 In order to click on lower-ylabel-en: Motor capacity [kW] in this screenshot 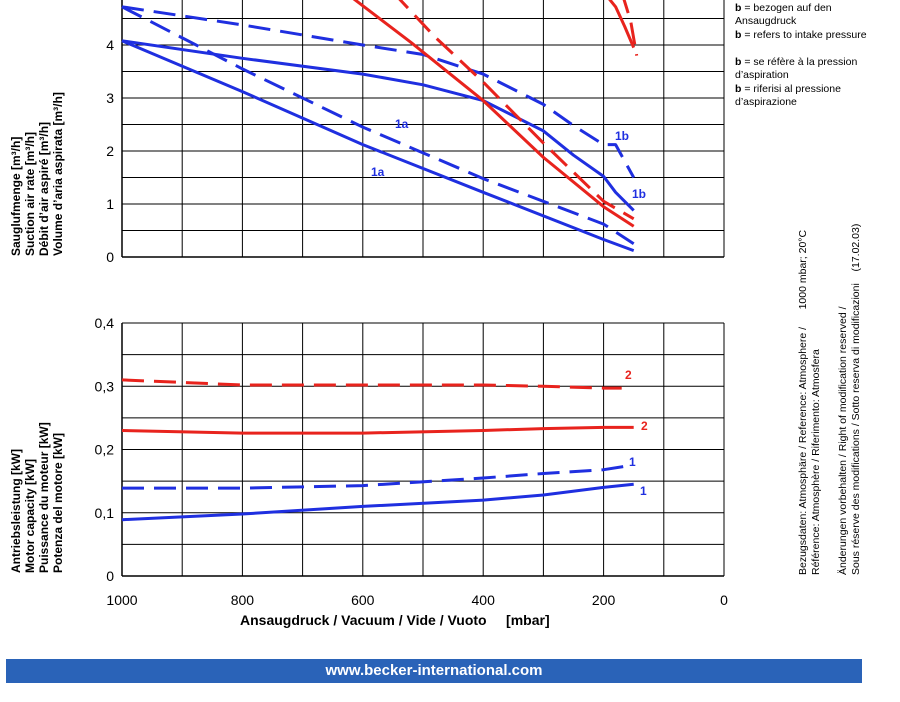, I will do `click(30, 515)`.